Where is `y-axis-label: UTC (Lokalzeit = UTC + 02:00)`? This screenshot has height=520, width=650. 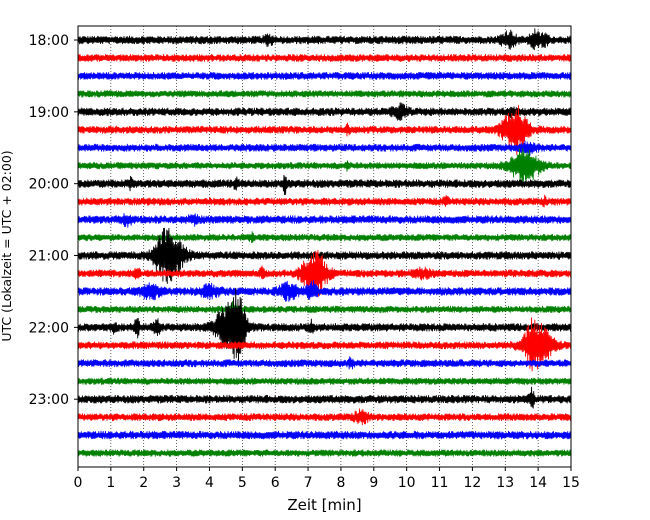
y-axis-label: UTC (Lokalzeit = UTC + 02:00) is located at coordinates (7, 245).